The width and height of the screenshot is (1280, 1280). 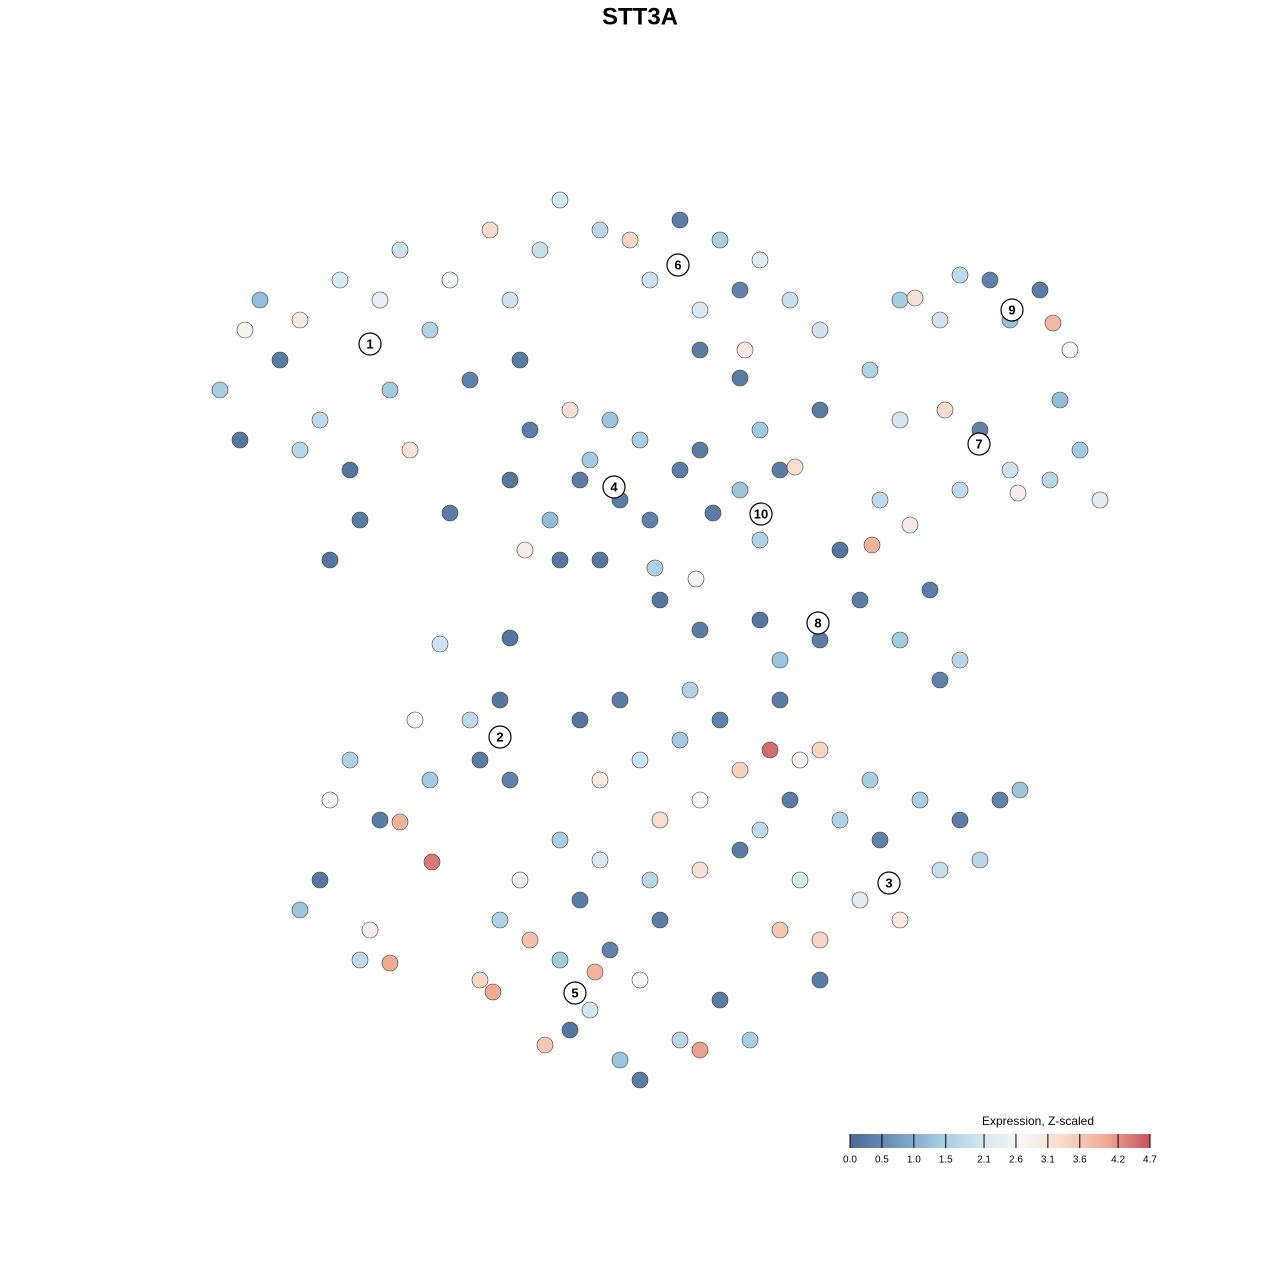 What do you see at coordinates (1038, 1121) in the screenshot?
I see `colorbar-title: Expression, Z-scaled` at bounding box center [1038, 1121].